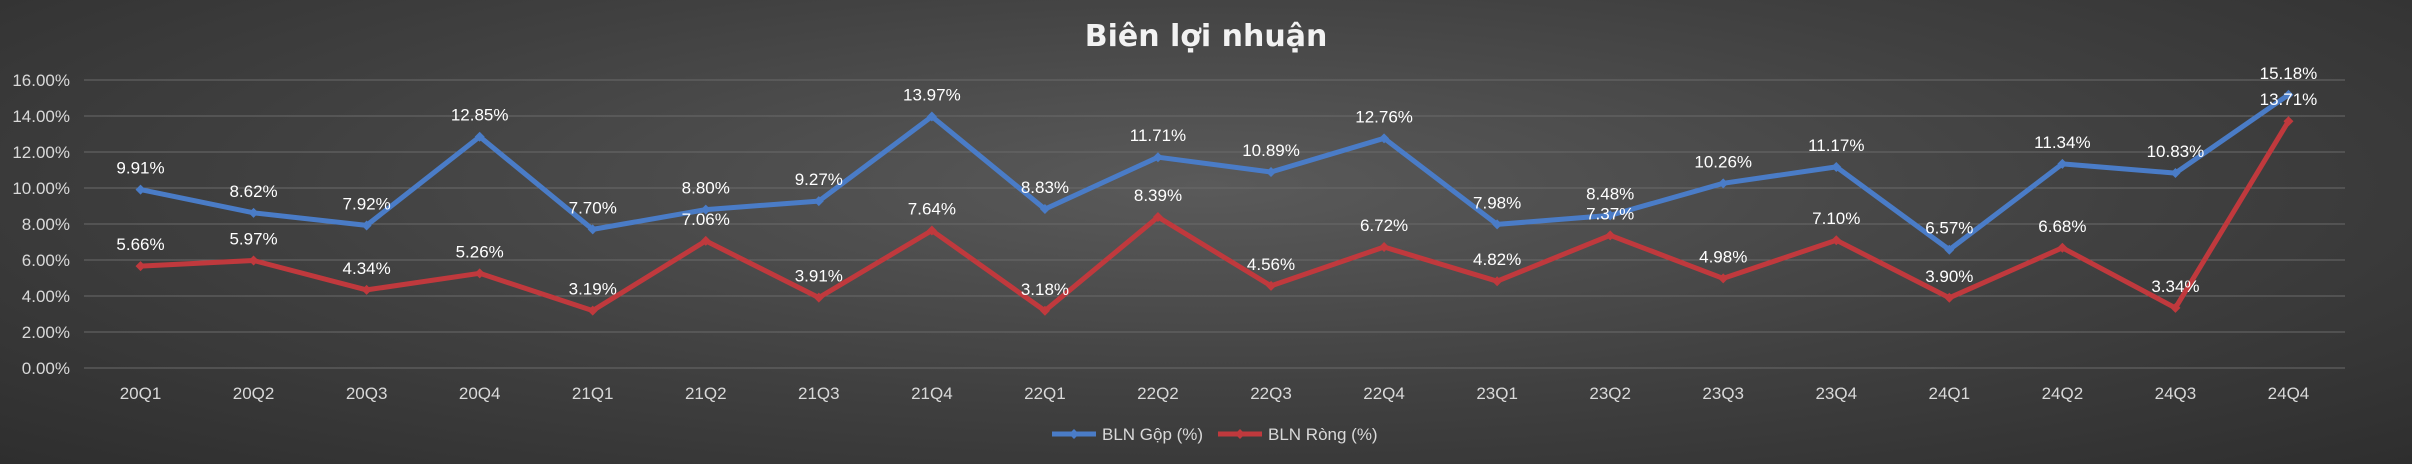  Describe the element at coordinates (1723, 161) in the screenshot. I see `data-label: 10.26%` at that location.